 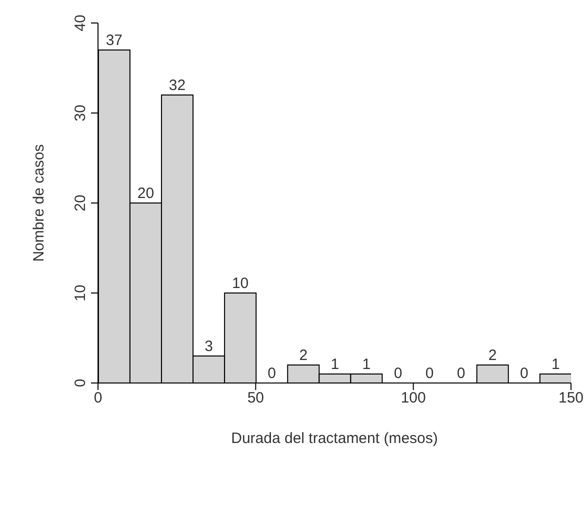 What do you see at coordinates (80, 383) in the screenshot?
I see `y-tick-label: 0` at bounding box center [80, 383].